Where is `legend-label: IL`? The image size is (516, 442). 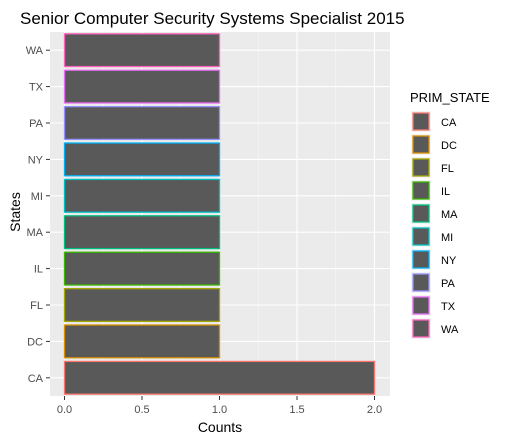
legend-label: IL is located at coordinates (445, 192).